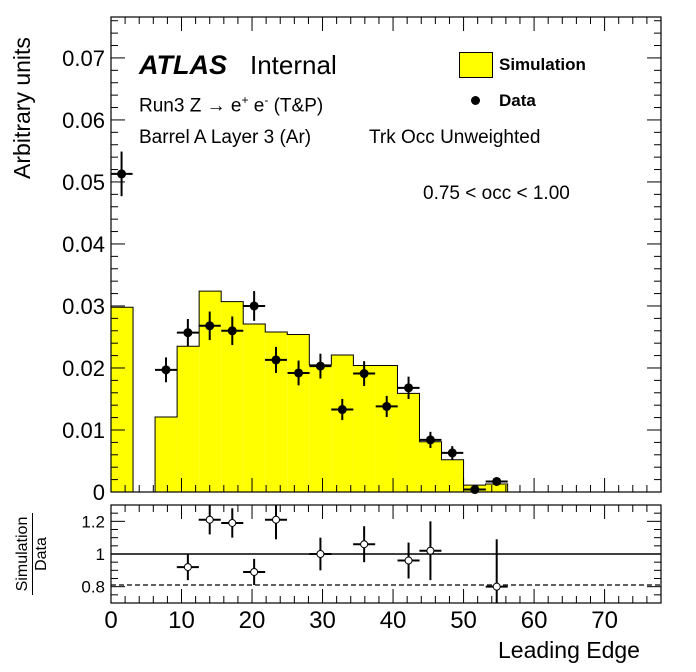  I want to click on x-tick-label: 40, so click(393, 620).